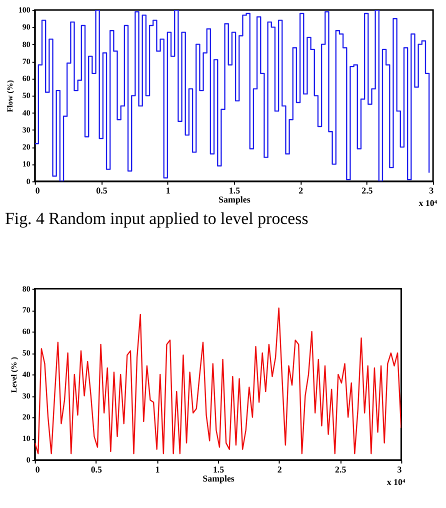 This screenshot has height=508, width=446. What do you see at coordinates (9, 96) in the screenshot?
I see `y-axis-title: Flow (%)` at bounding box center [9, 96].